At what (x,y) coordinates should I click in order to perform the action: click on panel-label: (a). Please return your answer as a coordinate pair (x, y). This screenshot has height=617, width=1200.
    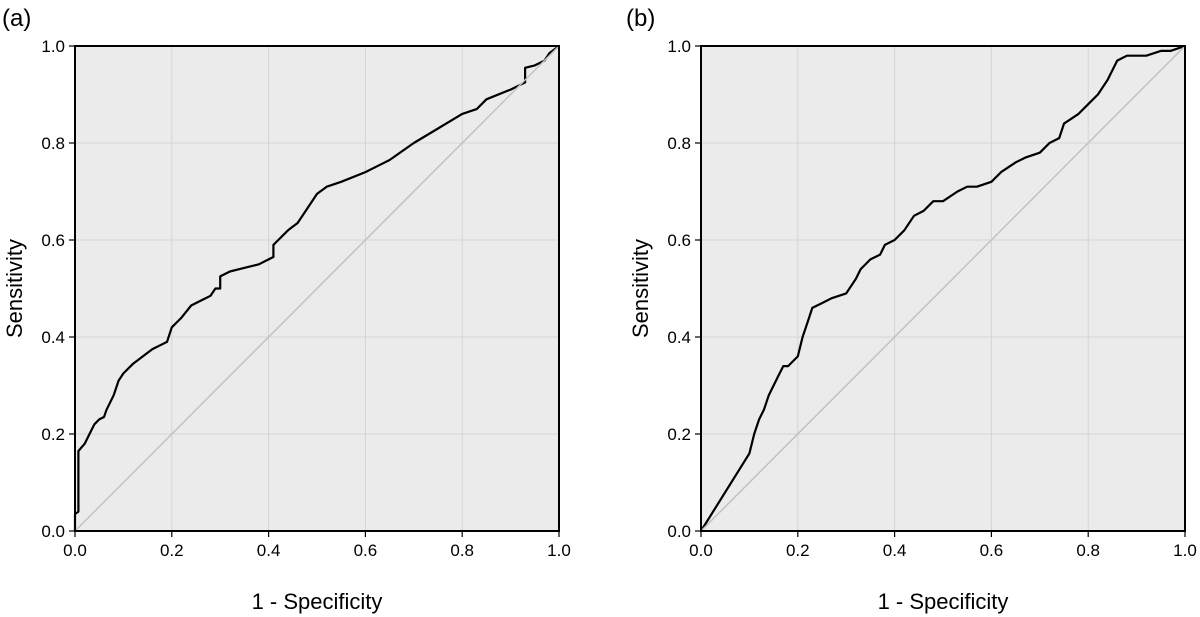
    Looking at the image, I should click on (16, 18).